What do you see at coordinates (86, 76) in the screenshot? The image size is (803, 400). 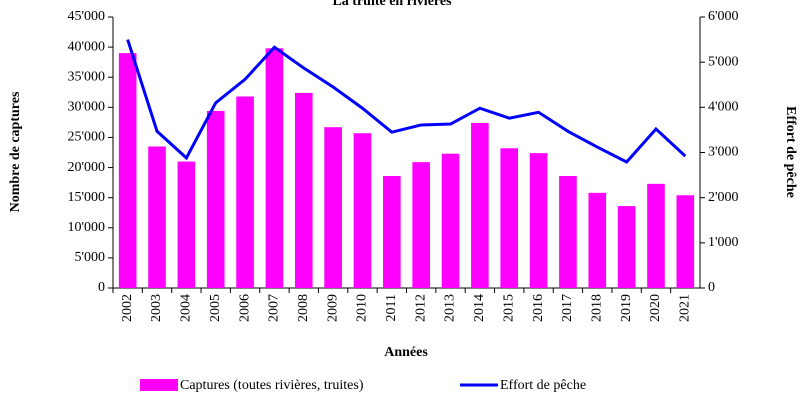 I see `y-tick-label: 35'000` at bounding box center [86, 76].